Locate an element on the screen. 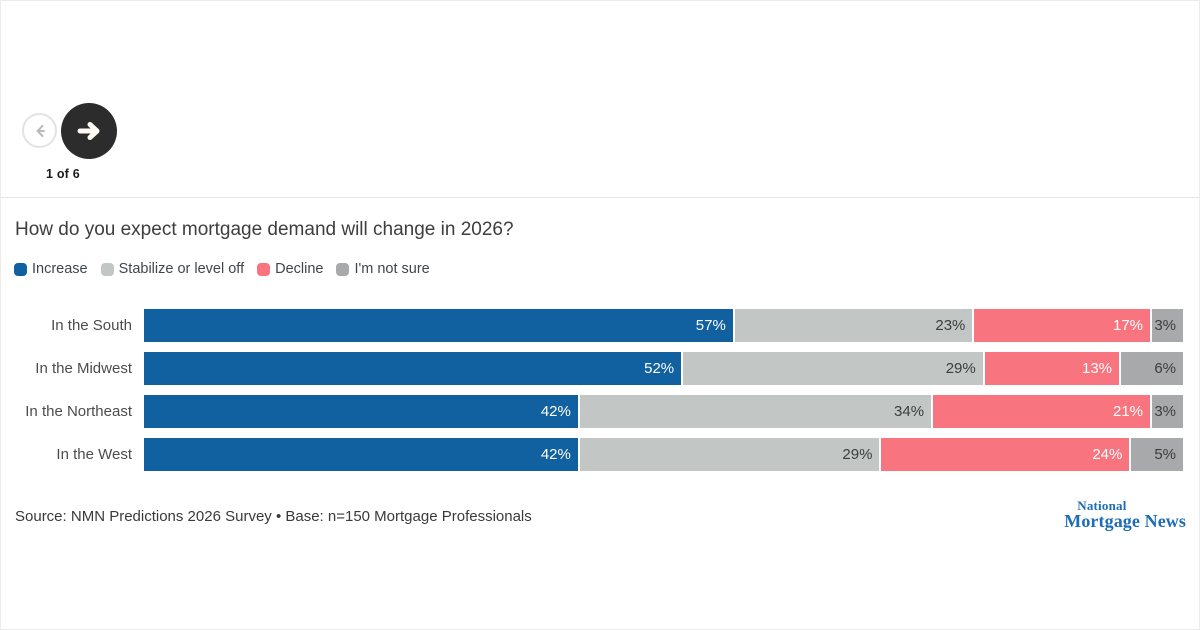  bar-row-label: In the Northeast is located at coordinates (78, 411).